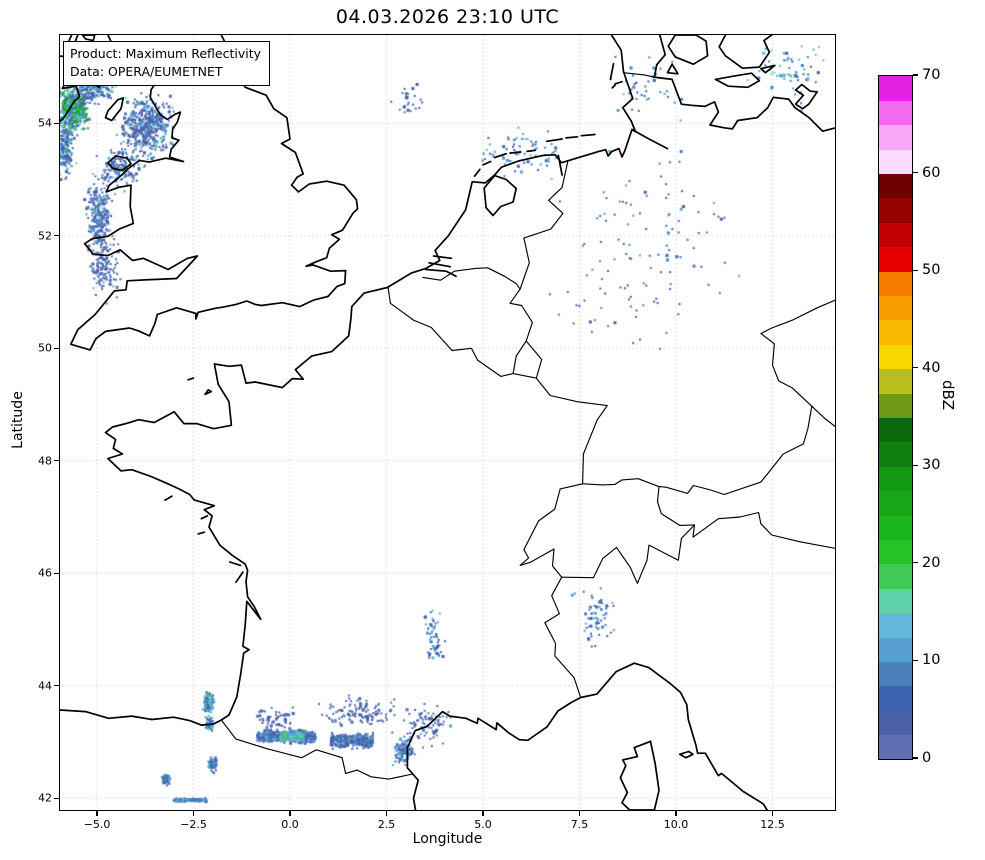 The height and width of the screenshot is (860, 985). I want to click on colorbar-unit-label: dBZ, so click(948, 395).